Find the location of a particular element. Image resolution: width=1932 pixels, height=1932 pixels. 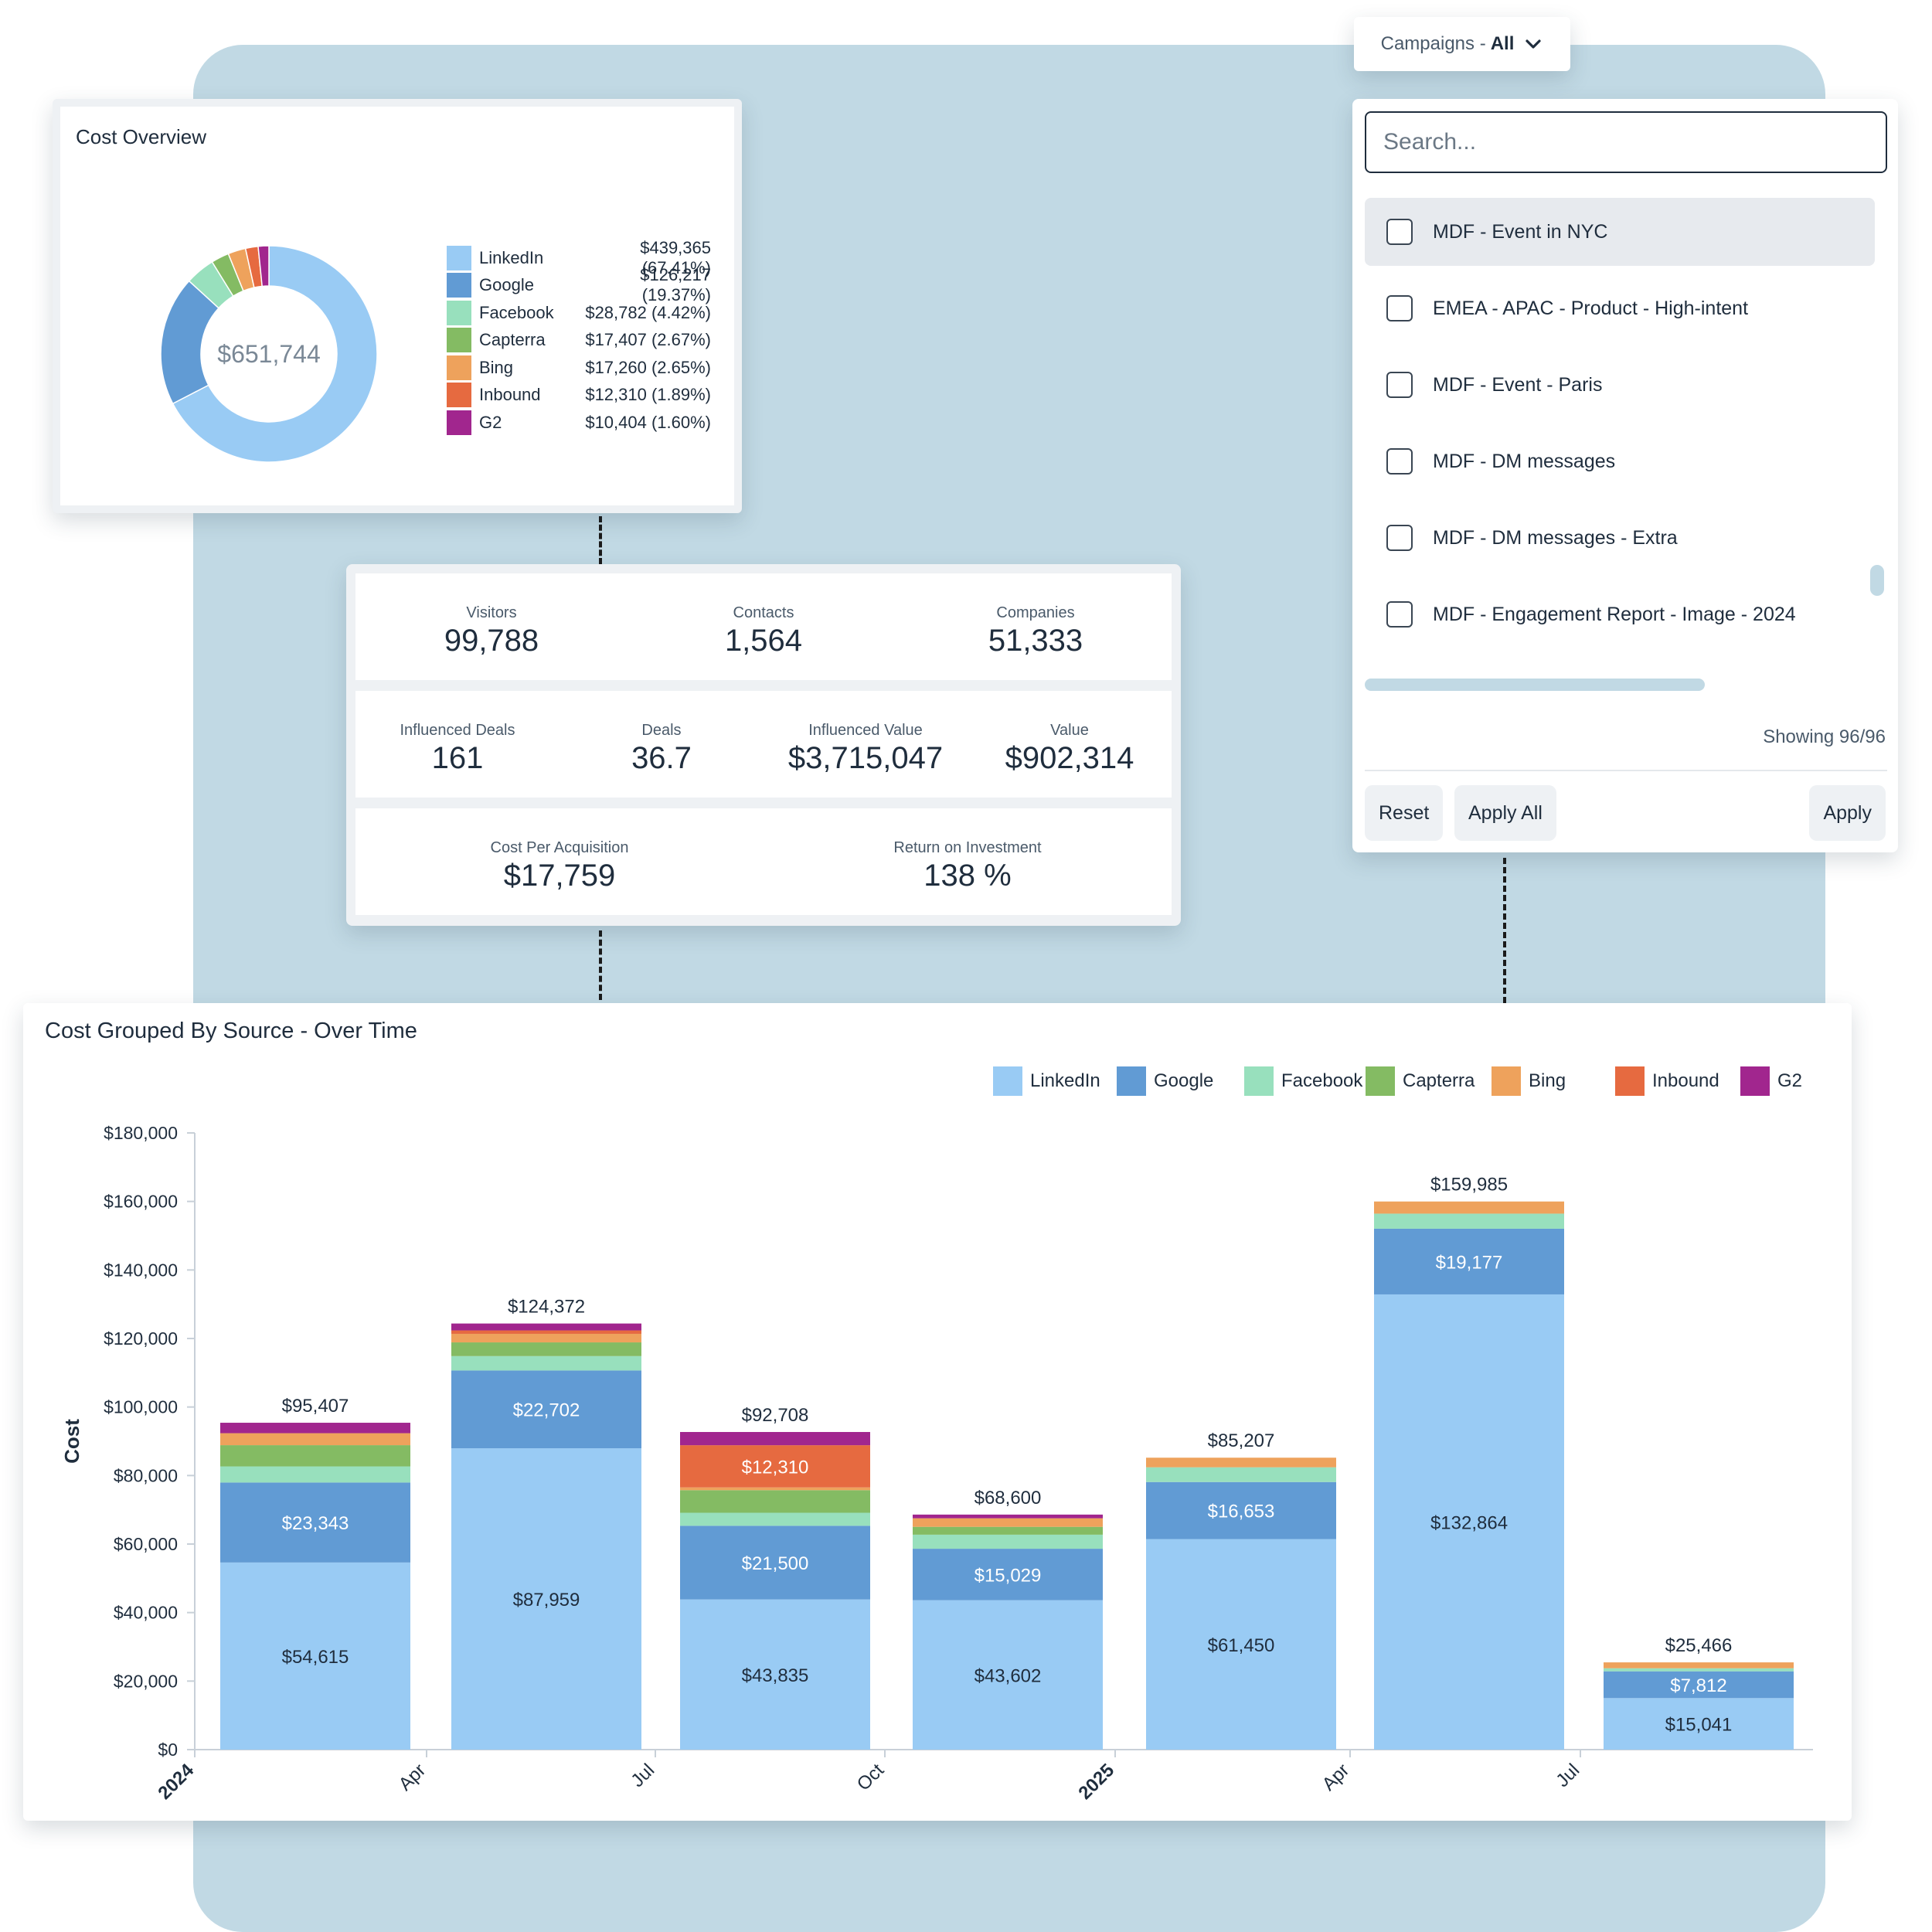

apply-button: Apply is located at coordinates (1848, 813).